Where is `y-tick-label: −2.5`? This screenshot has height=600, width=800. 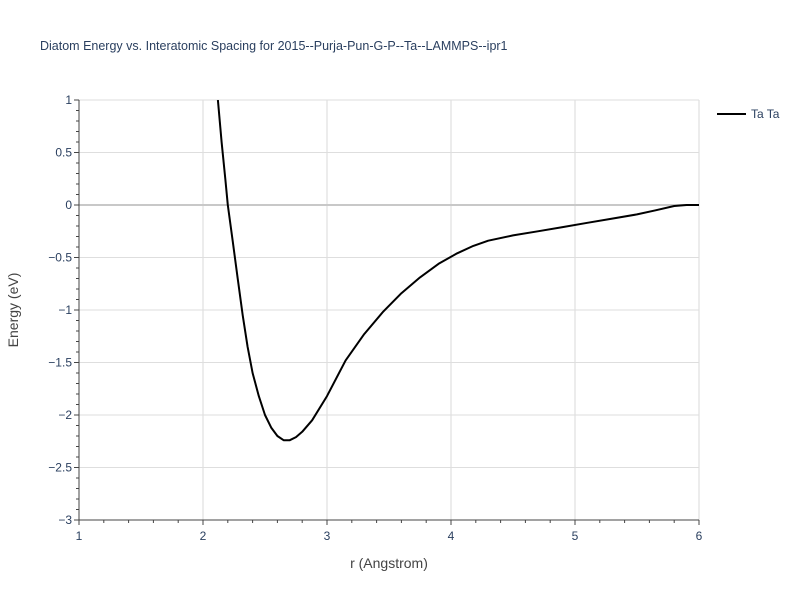 y-tick-label: −2.5 is located at coordinates (60, 468).